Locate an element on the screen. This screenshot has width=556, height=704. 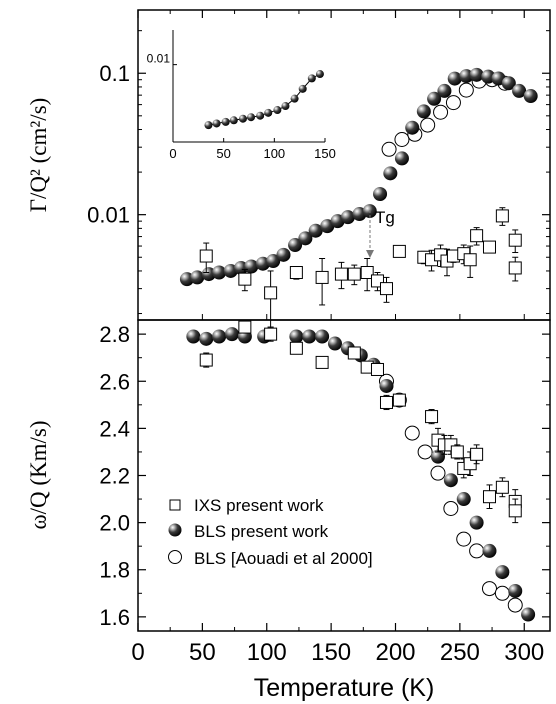
top-y-tick-label: 0.01 is located at coordinates (108, 215).